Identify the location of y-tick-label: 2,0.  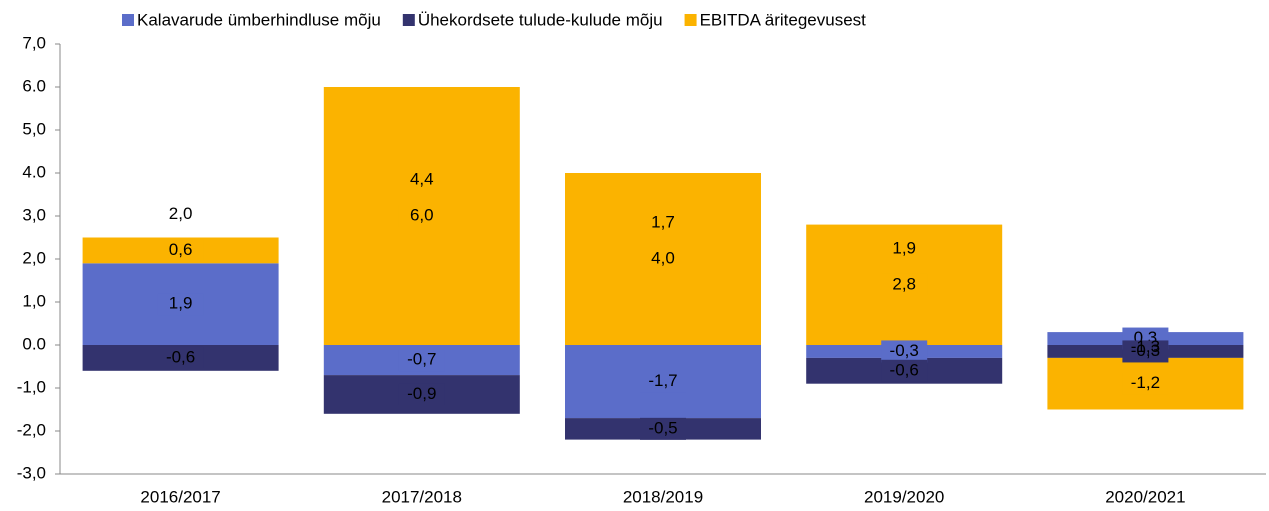
(34, 257).